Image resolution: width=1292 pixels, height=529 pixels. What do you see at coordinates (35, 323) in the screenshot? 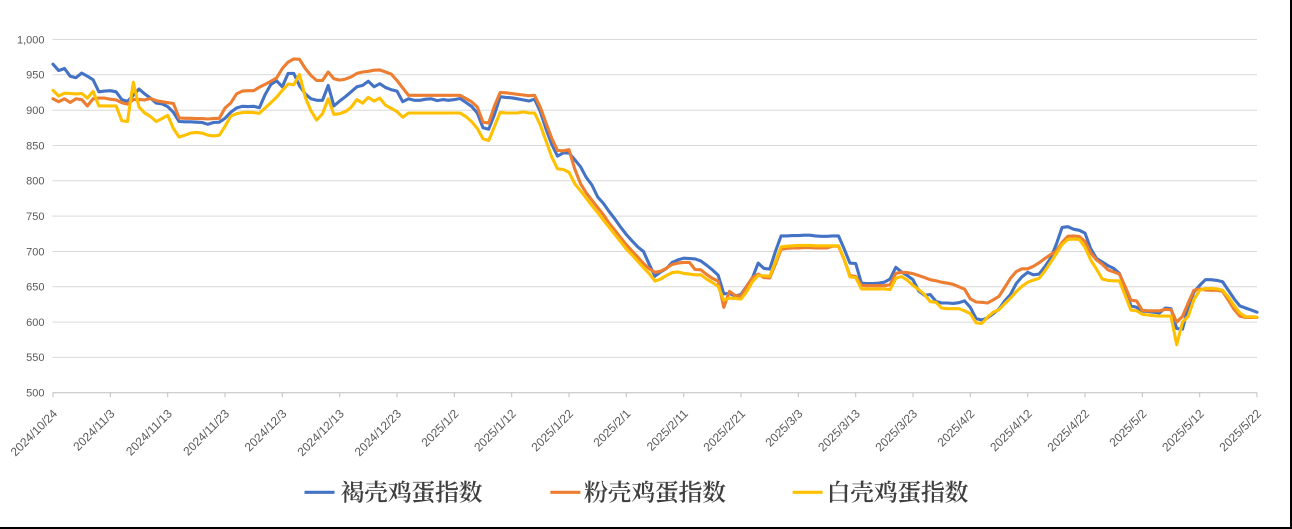
I see `svg-text: 600` at bounding box center [35, 323].